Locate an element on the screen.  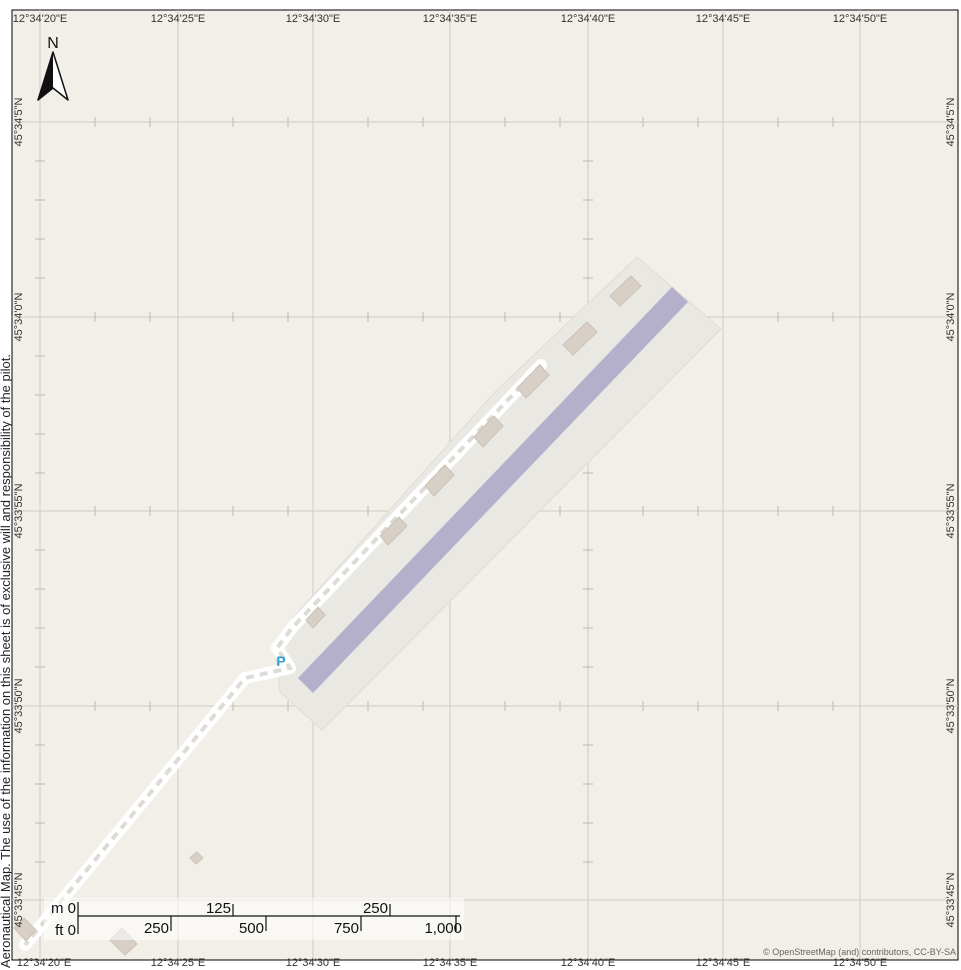
north-arrow-label: N is located at coordinates (53, 43).